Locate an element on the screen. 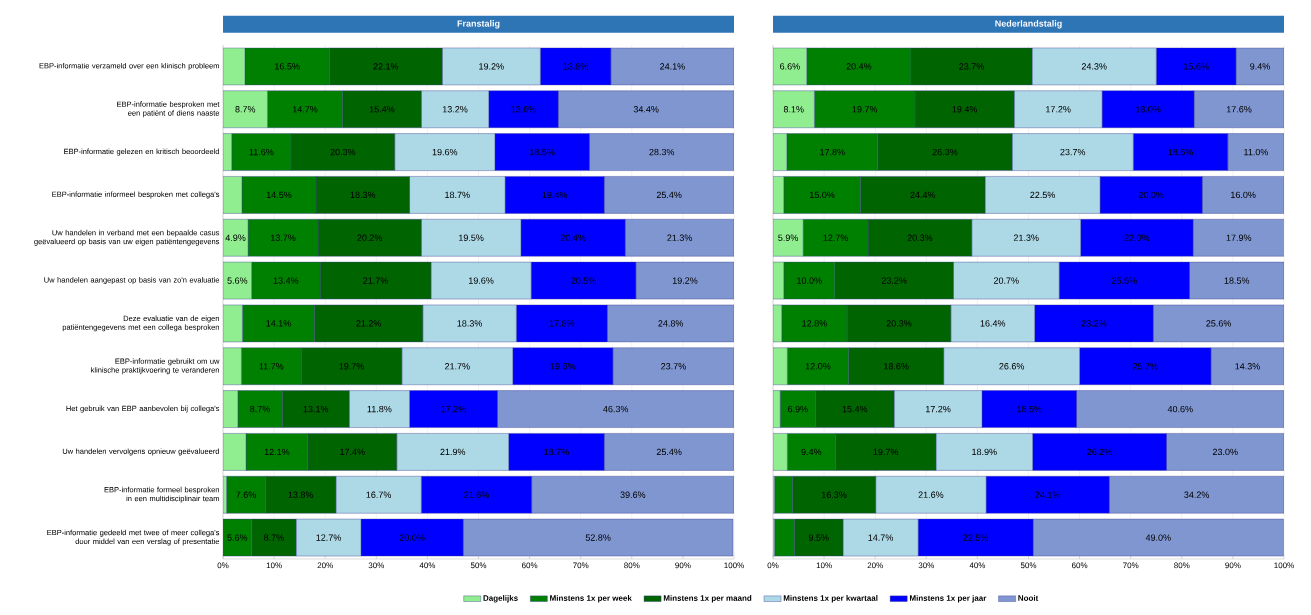  data-label: 13.2% is located at coordinates (455, 109).